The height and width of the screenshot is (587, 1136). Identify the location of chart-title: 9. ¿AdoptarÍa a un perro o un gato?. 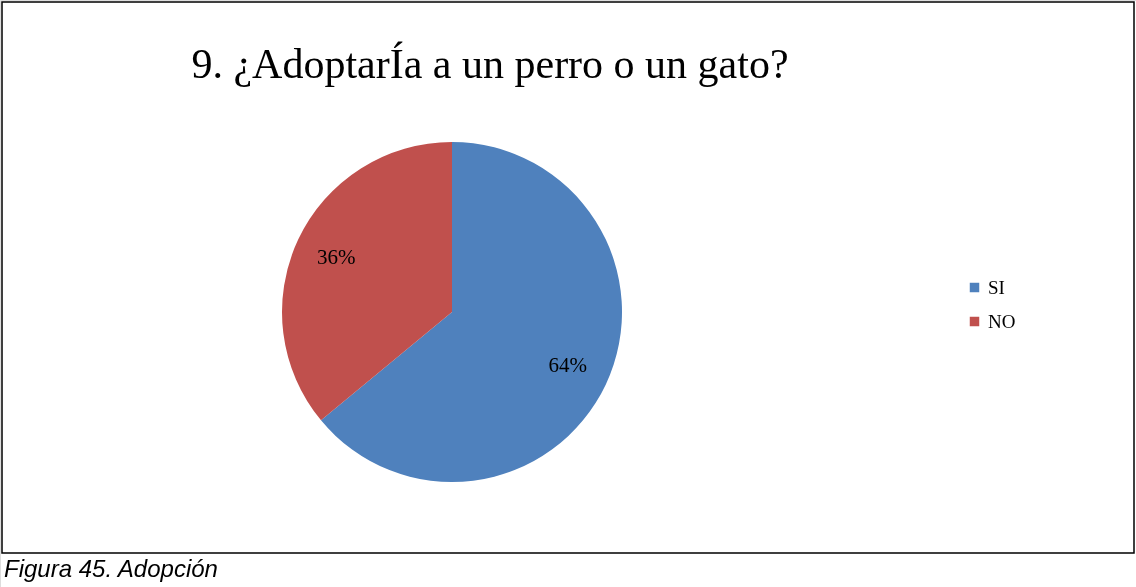
(490, 64).